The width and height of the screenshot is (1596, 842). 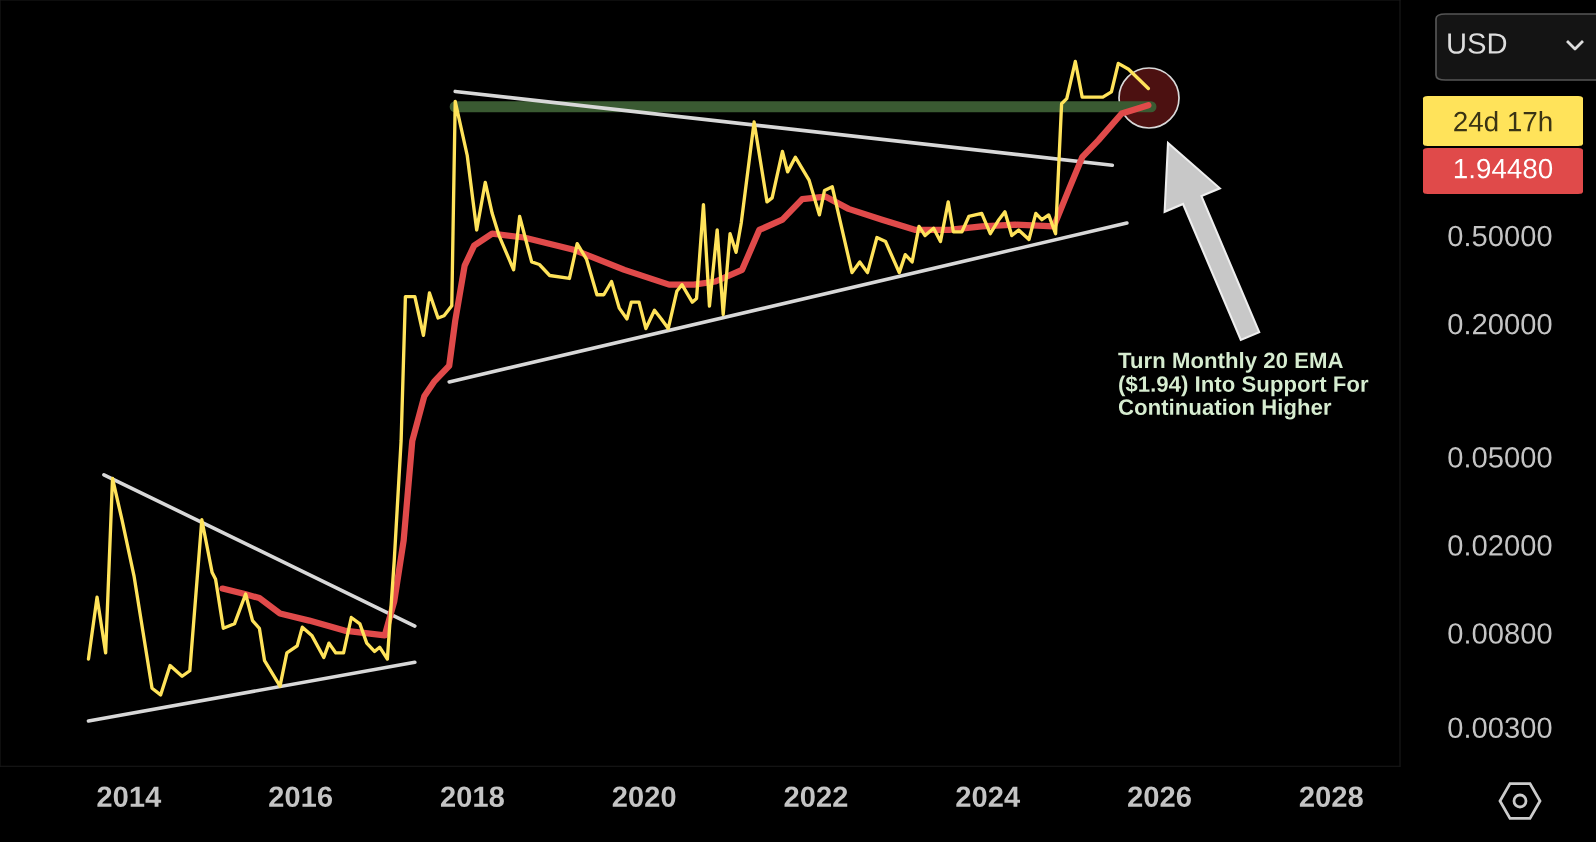 What do you see at coordinates (1500, 545) in the screenshot?
I see `y-tick-label: 0.02000` at bounding box center [1500, 545].